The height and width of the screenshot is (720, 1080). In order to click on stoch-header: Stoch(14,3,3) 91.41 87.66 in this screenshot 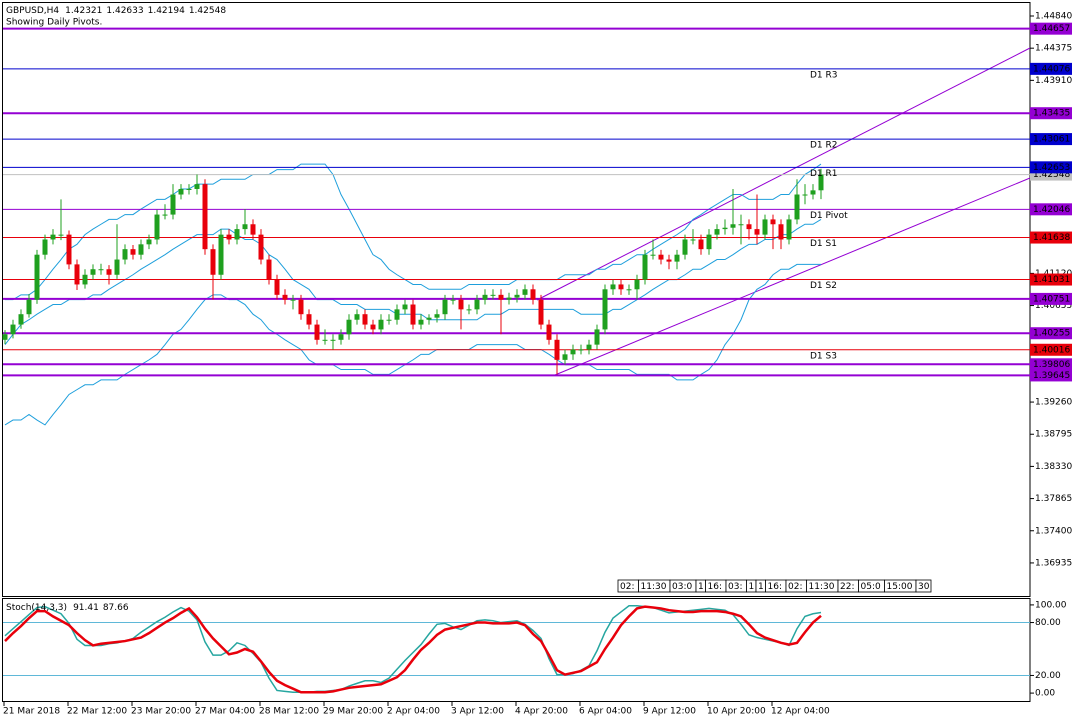, I will do `click(67, 608)`.